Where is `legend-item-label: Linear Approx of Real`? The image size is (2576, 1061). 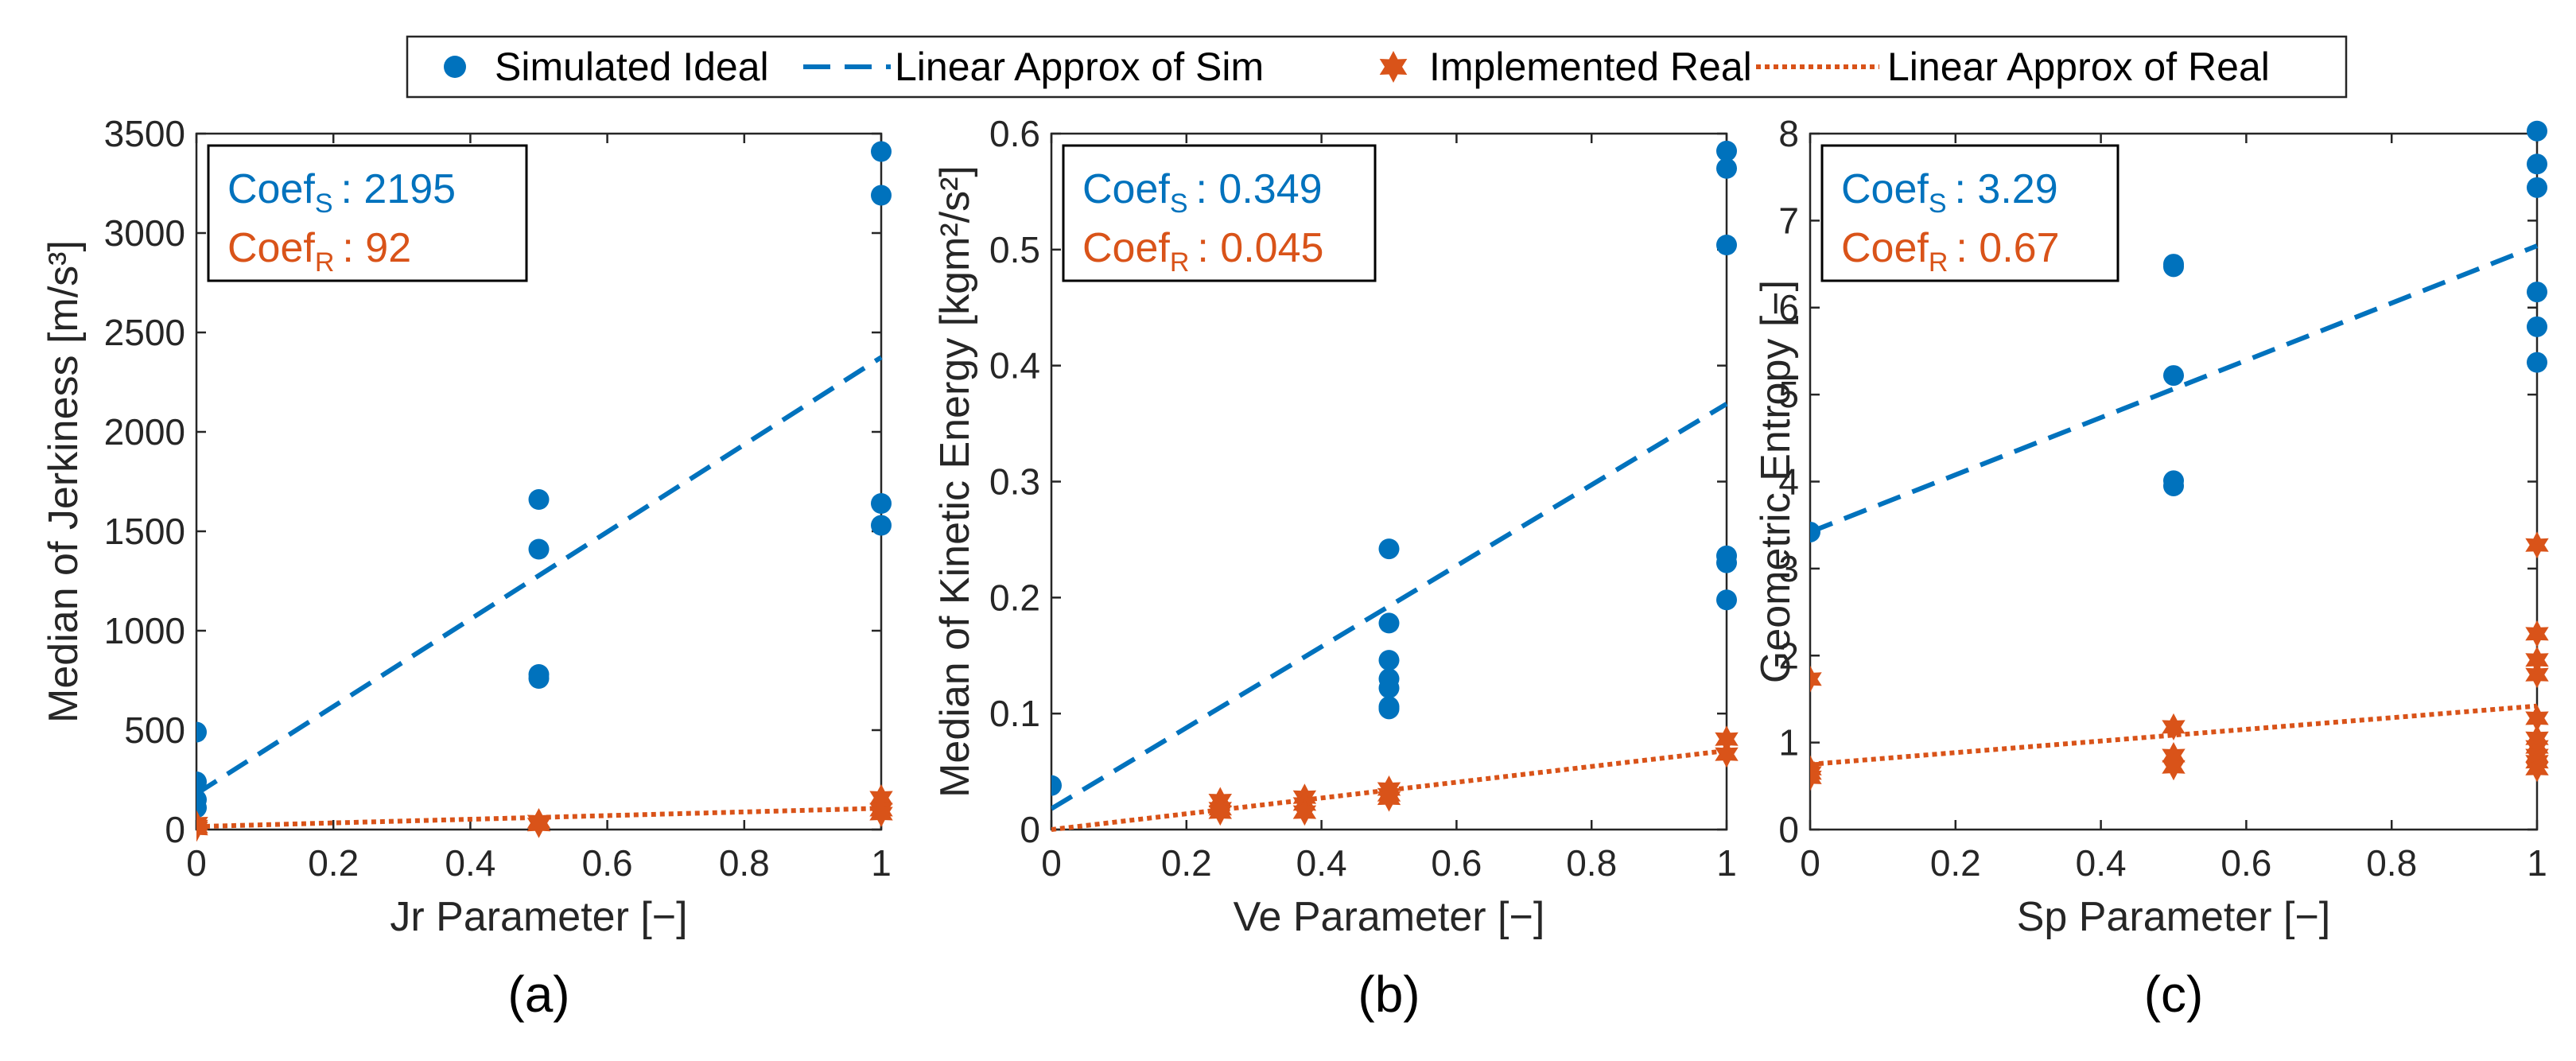 legend-item-label: Linear Approx of Real is located at coordinates (2078, 67).